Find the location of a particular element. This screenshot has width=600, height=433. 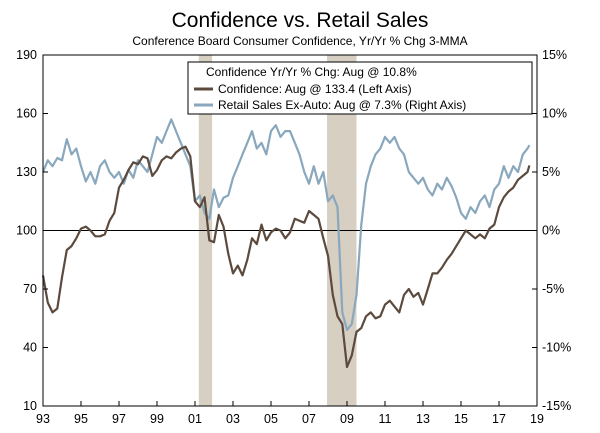

y-right-tick-label: -15% is located at coordinates (556, 406).